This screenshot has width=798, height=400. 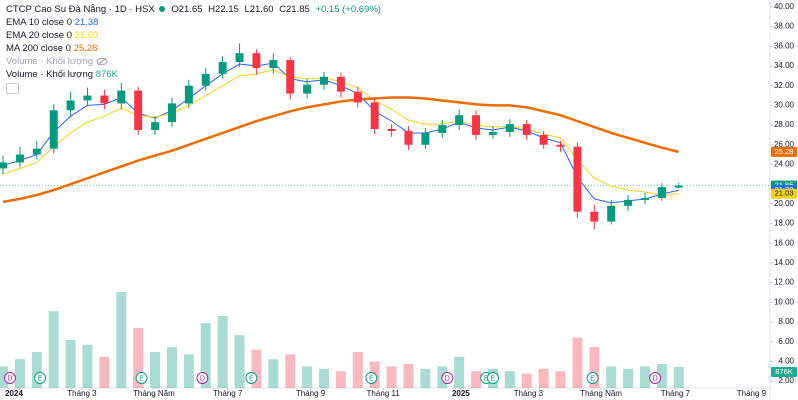 What do you see at coordinates (187, 9) in the screenshot?
I see `ohlc: O21.65` at bounding box center [187, 9].